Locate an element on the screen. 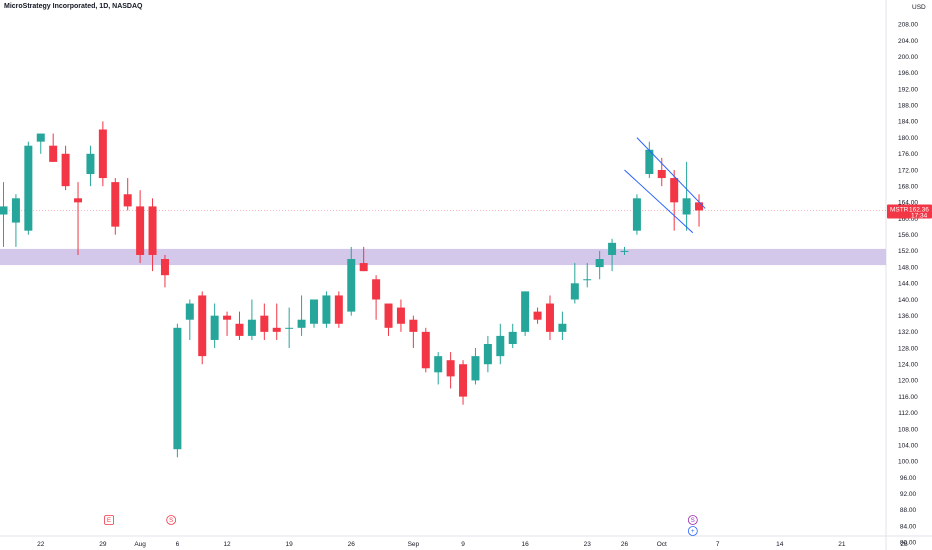 Image resolution: width=932 pixels, height=550 pixels. y-tick-label: 148.00 is located at coordinates (908, 267).